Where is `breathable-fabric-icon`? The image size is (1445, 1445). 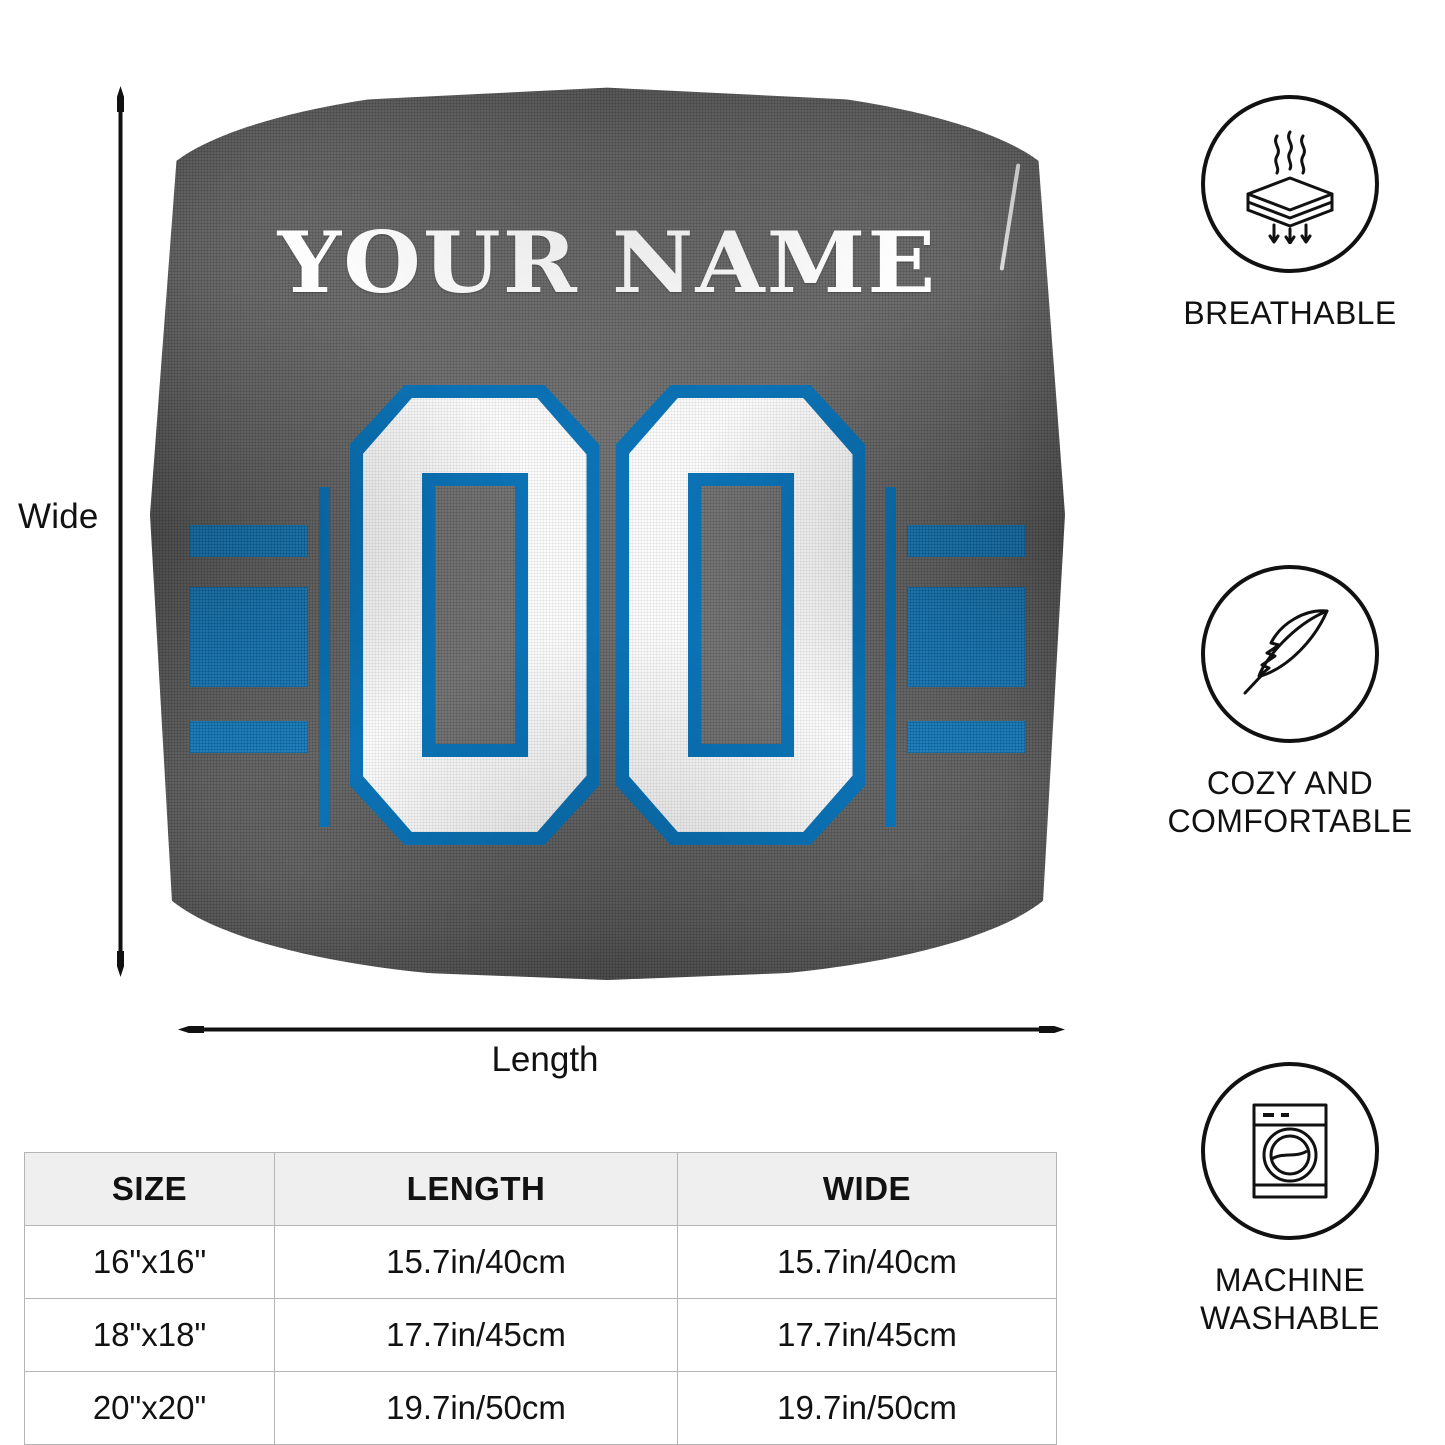 breathable-fabric-icon is located at coordinates (1290, 187).